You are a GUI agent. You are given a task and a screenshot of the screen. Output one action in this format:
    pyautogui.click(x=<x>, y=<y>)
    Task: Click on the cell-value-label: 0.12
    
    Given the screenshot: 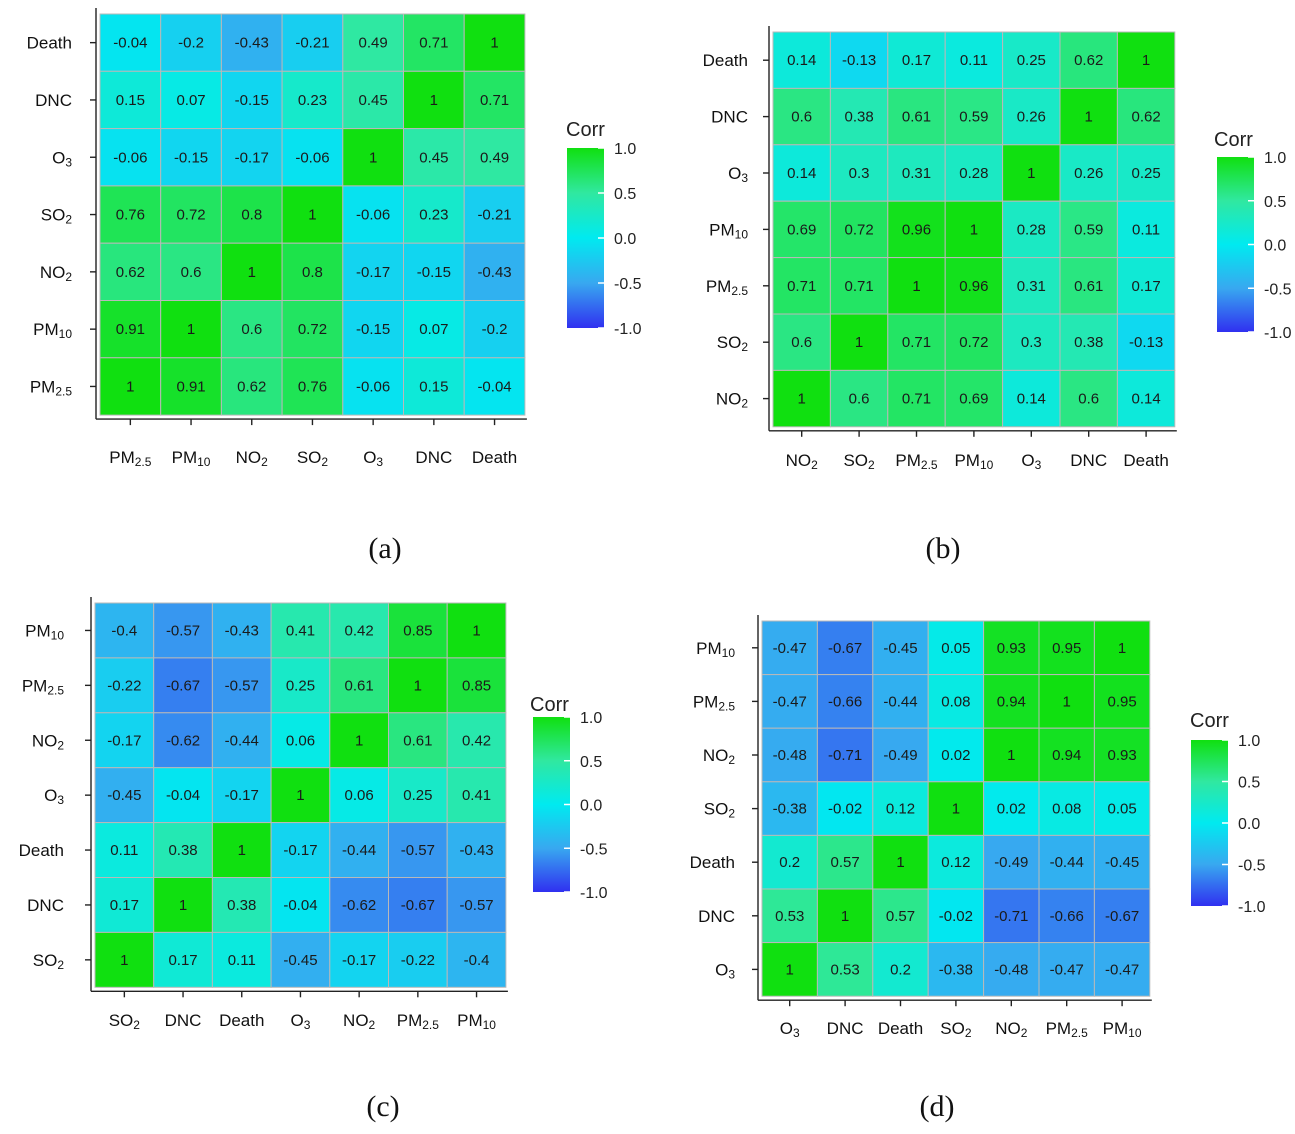 What is the action you would take?
    pyautogui.click(x=900, y=809)
    